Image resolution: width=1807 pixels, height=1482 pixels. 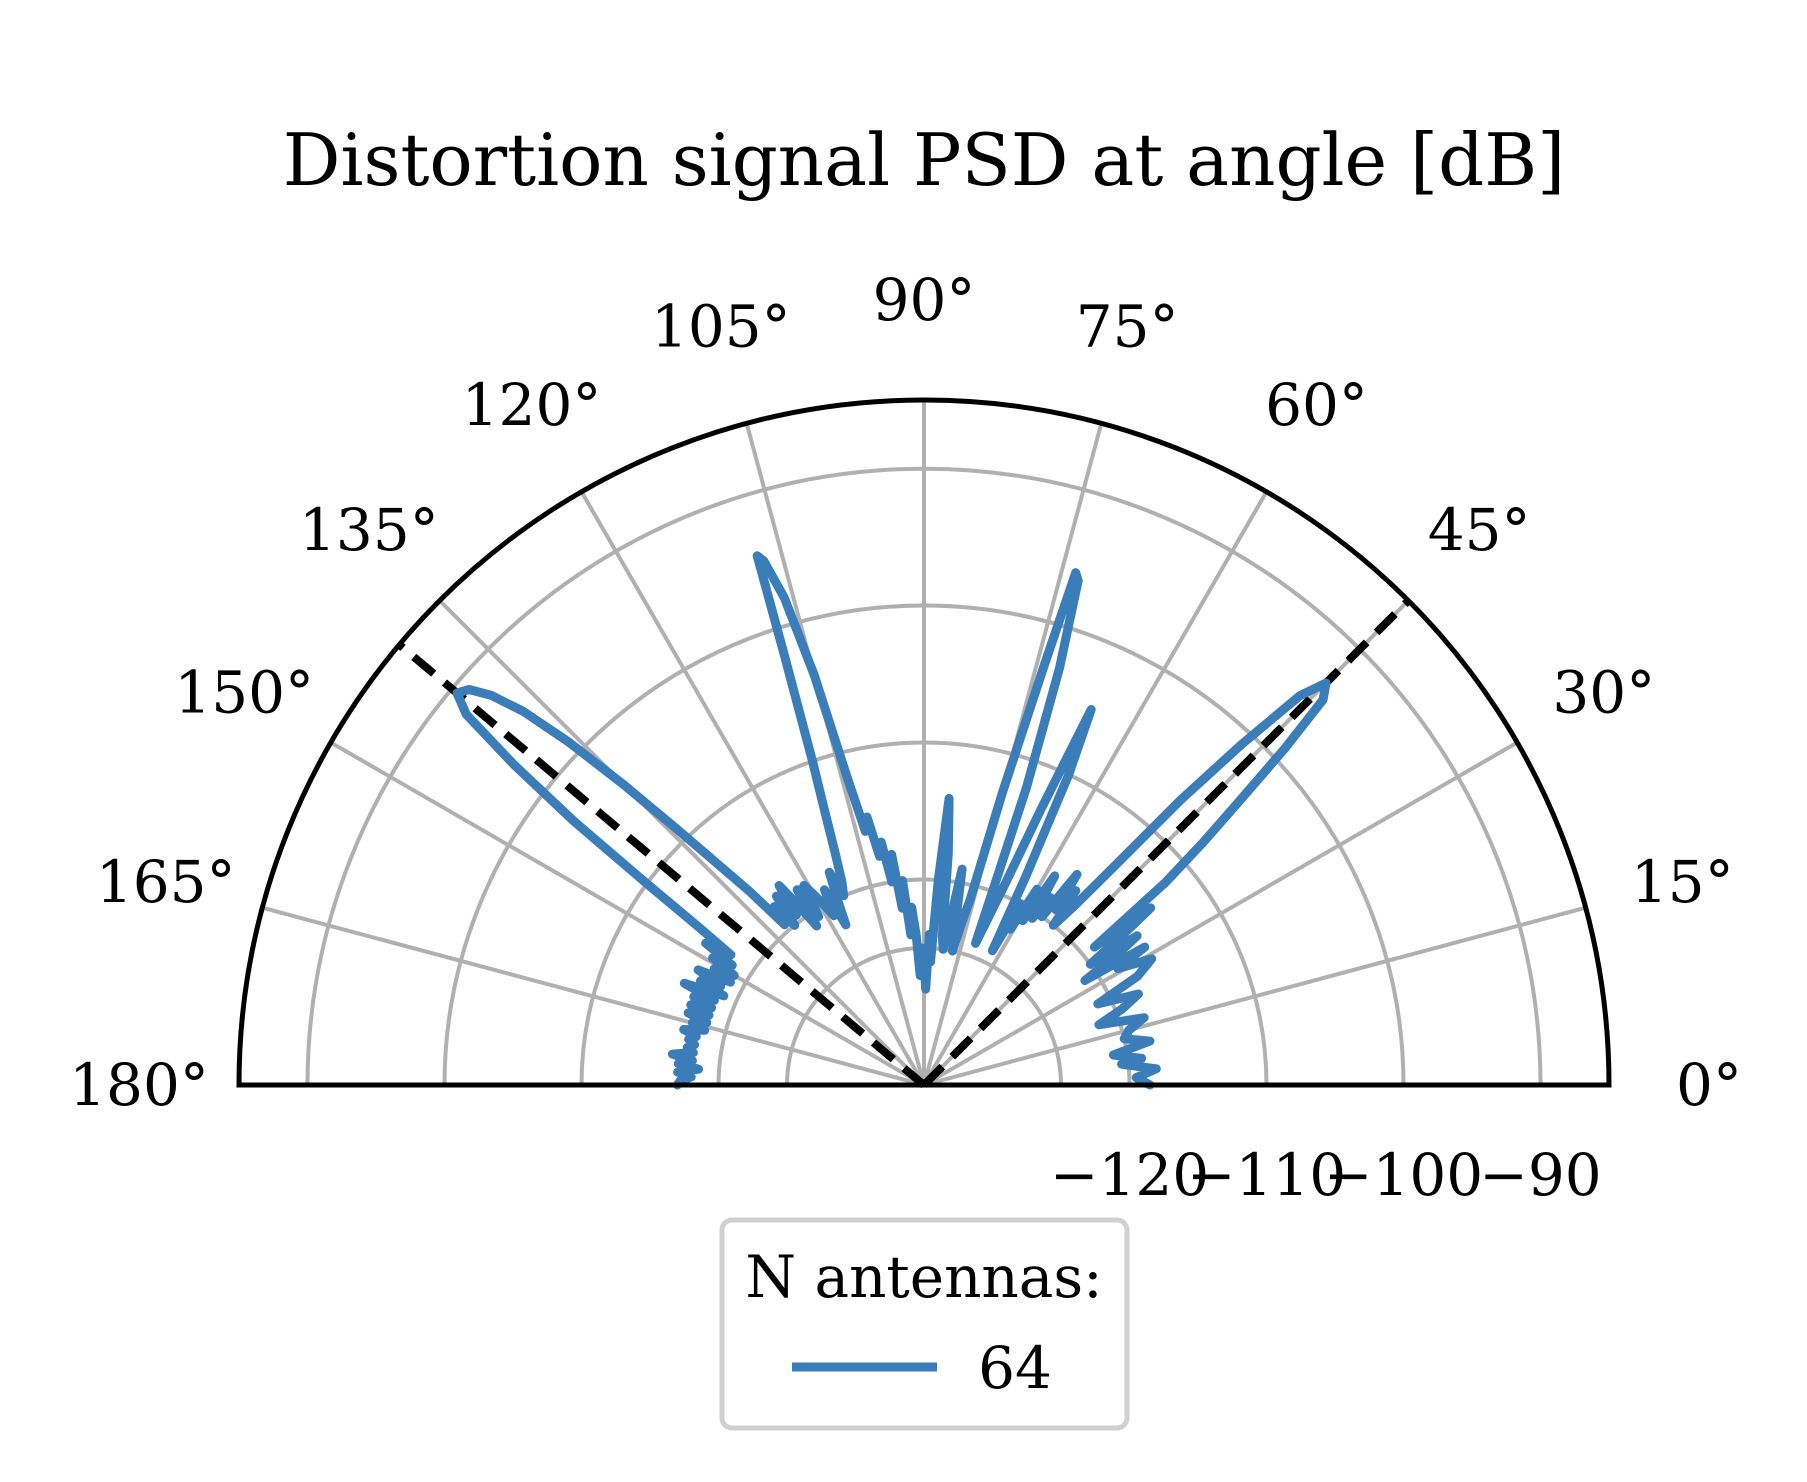 What do you see at coordinates (1682, 882) in the screenshot?
I see `theta-tick-label: 15°` at bounding box center [1682, 882].